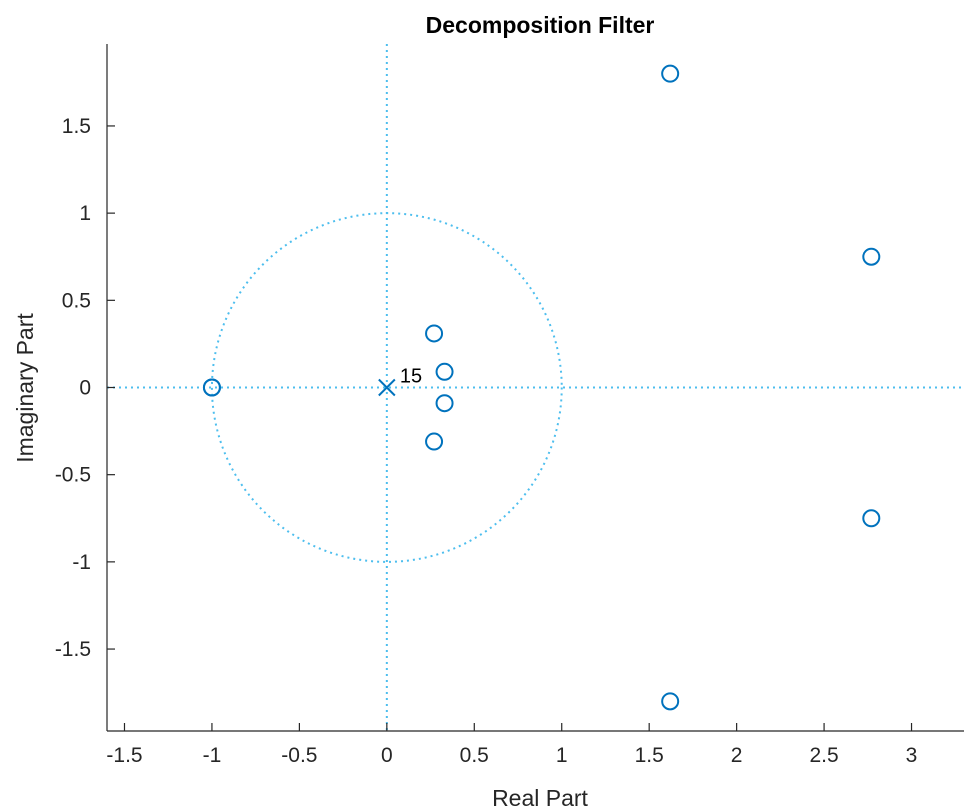  What do you see at coordinates (85, 388) in the screenshot?
I see `y-tick-label: 0` at bounding box center [85, 388].